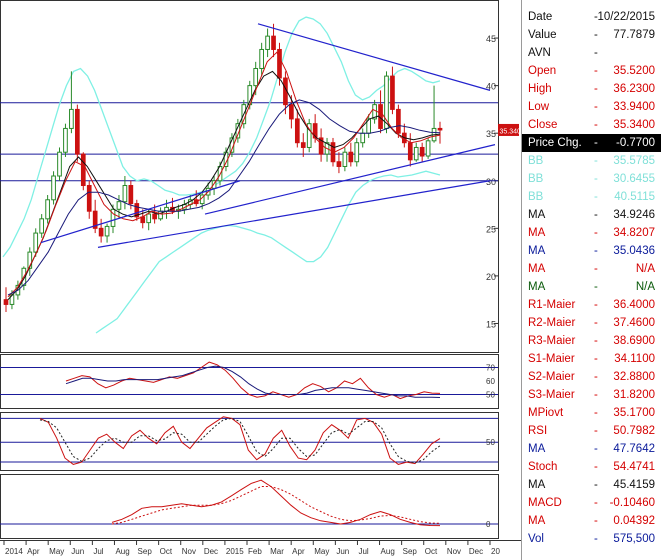 The height and width of the screenshot is (560, 661). Describe the element at coordinates (591, 143) in the screenshot. I see `panel-row-price-chg-: Price Chg. - -0.7700` at that location.